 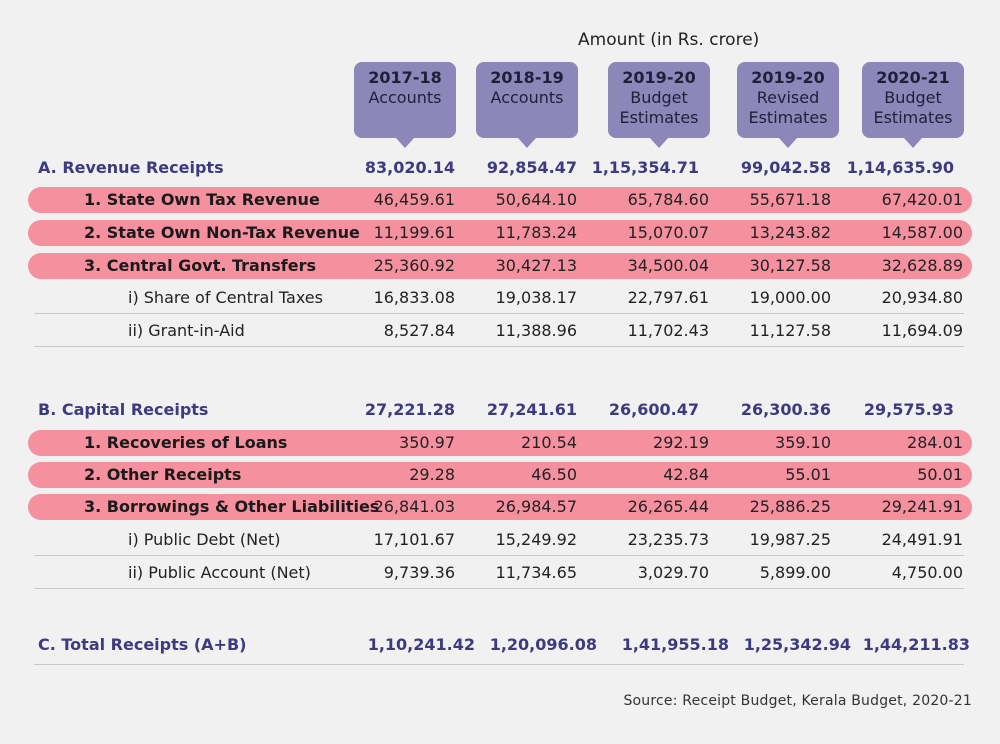 I want to click on row-value: 16,833.08, so click(x=414, y=297).